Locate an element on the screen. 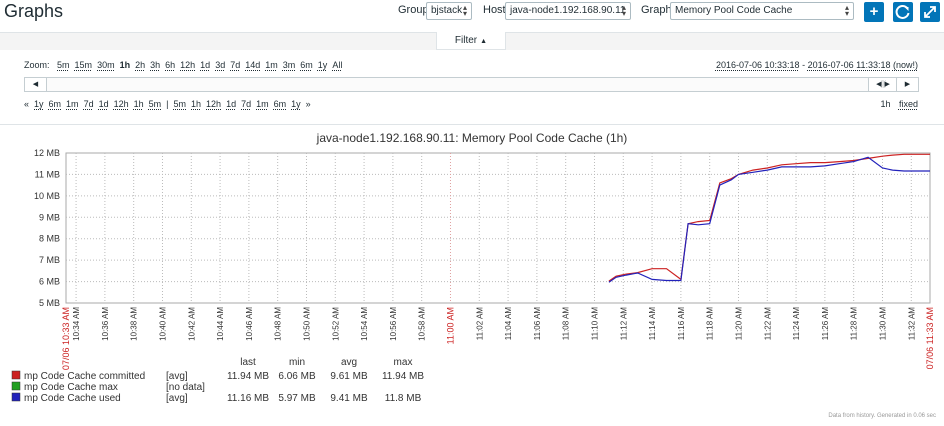 The height and width of the screenshot is (426, 944). zoom-link-12h: 12h is located at coordinates (188, 65).